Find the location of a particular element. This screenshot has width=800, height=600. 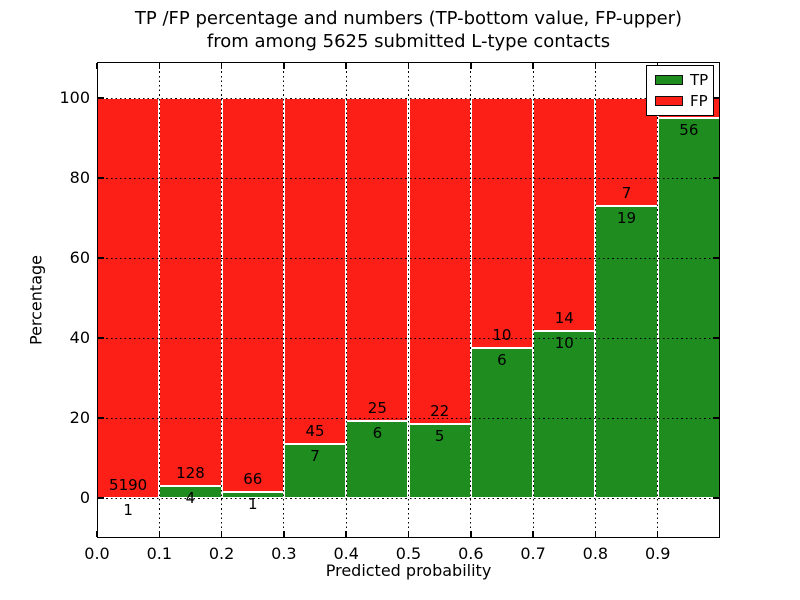

x-tick-label: 0.8 is located at coordinates (595, 553).